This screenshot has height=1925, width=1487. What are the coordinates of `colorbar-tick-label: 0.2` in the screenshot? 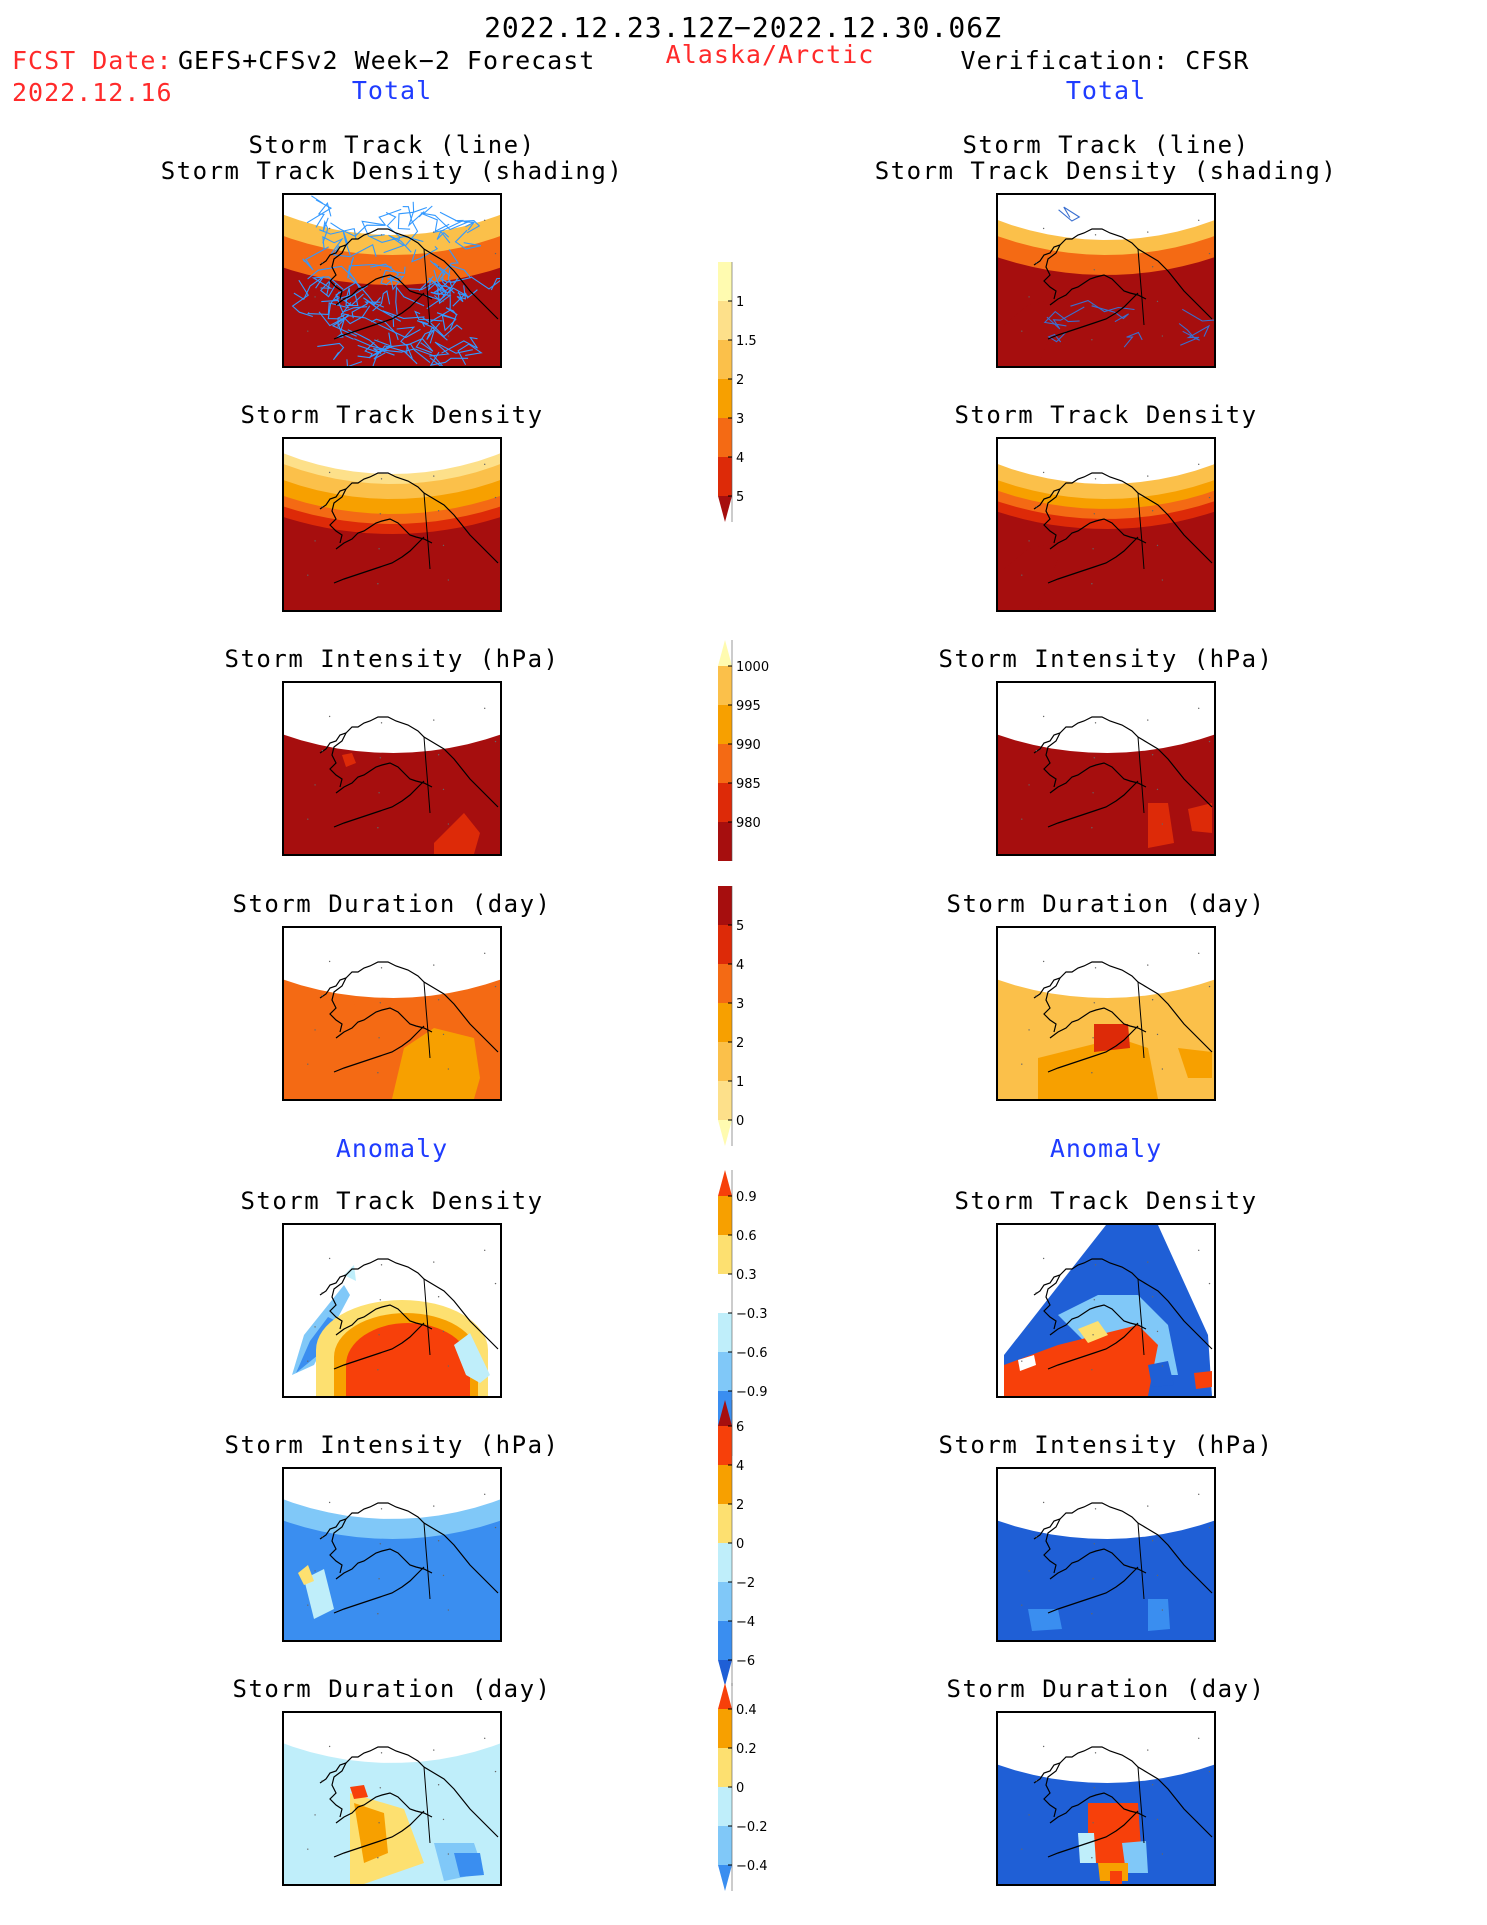 It's located at (746, 1749).